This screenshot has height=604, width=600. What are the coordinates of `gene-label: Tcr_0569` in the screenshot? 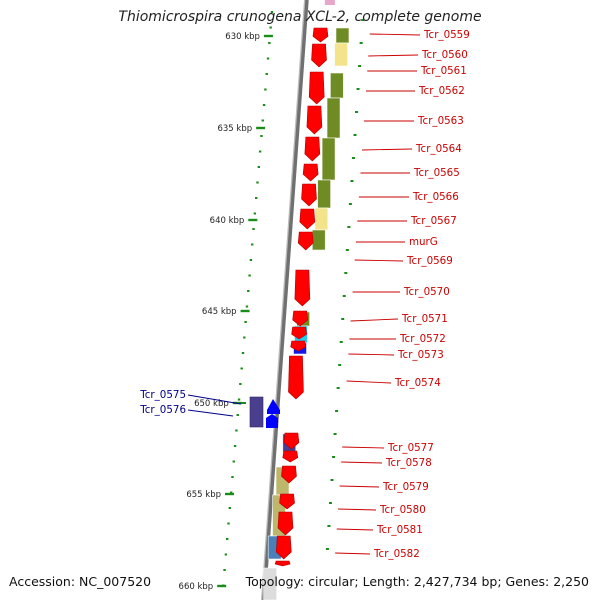 It's located at (429, 261).